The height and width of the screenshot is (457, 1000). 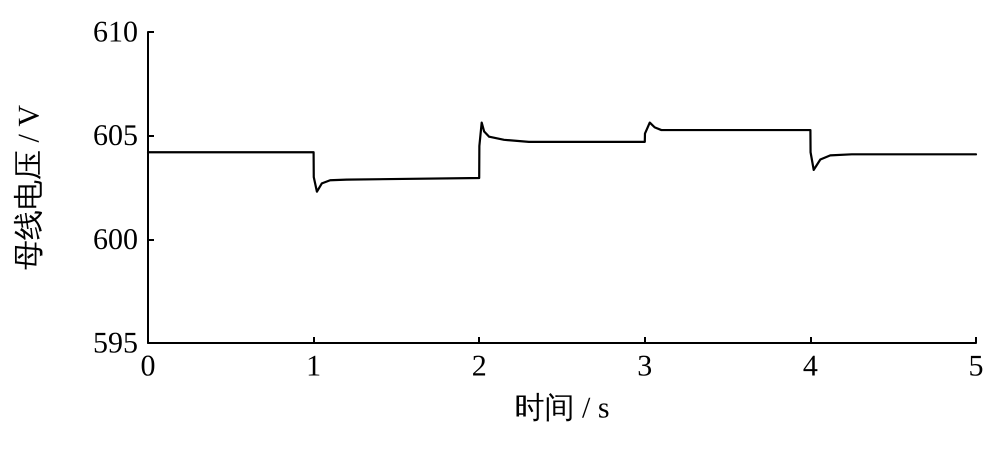 What do you see at coordinates (115, 135) in the screenshot?
I see `y-tick-label: 605` at bounding box center [115, 135].